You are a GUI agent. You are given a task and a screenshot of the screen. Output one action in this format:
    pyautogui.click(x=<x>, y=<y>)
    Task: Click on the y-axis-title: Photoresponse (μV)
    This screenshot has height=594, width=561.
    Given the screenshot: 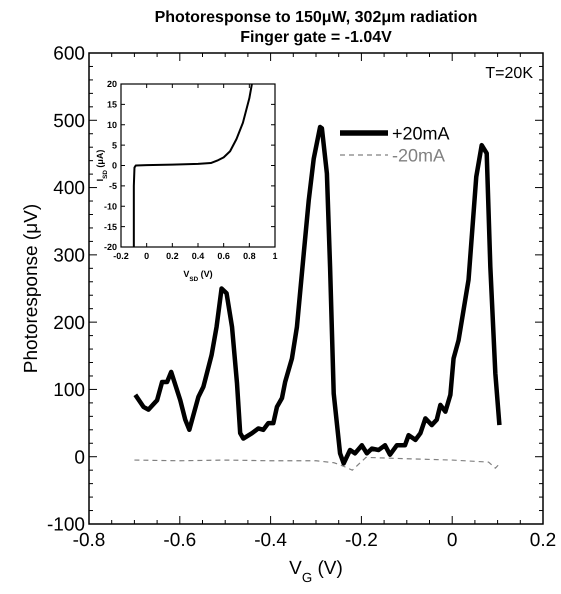 What is the action you would take?
    pyautogui.click(x=31, y=289)
    